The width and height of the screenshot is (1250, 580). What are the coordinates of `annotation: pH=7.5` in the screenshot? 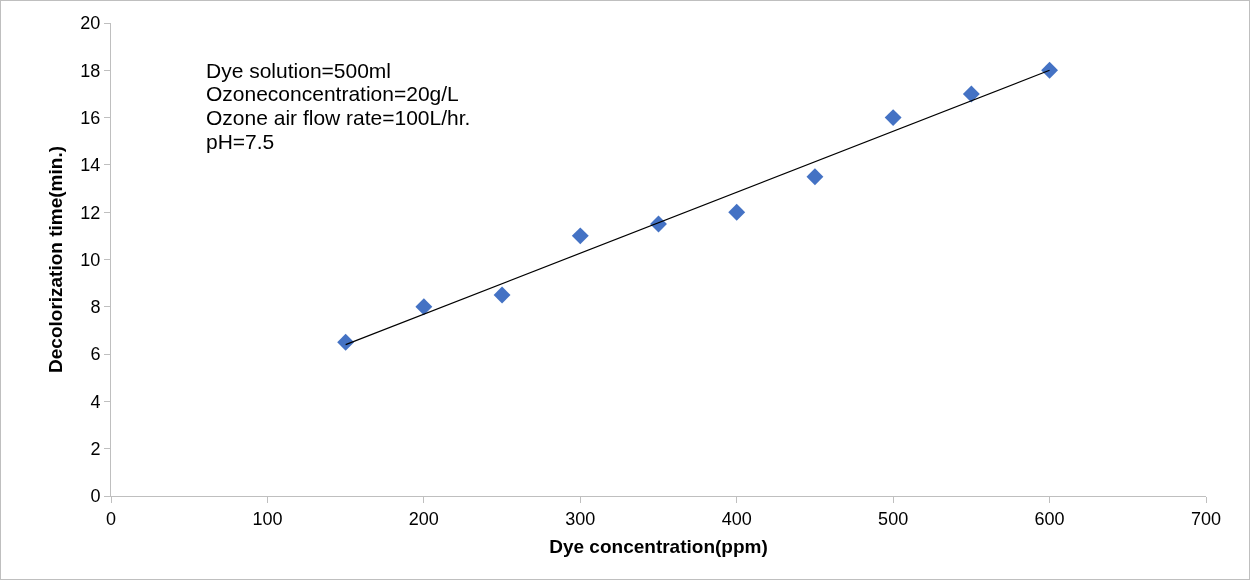 It's located at (240, 141).